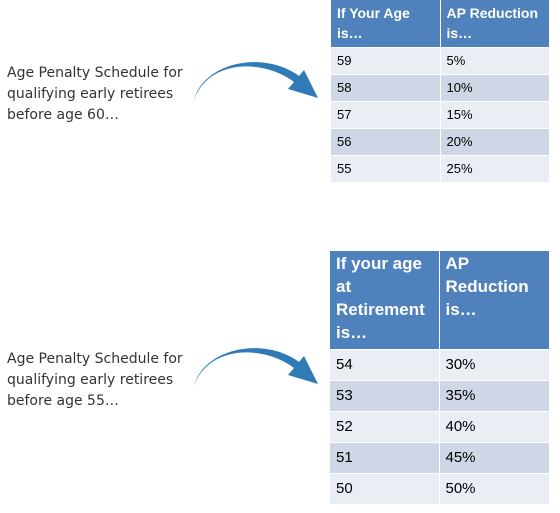  I want to click on table-row: 56 20%, so click(440, 141).